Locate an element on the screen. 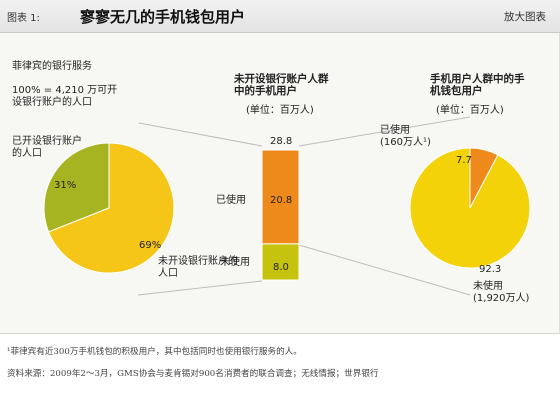 Image resolution: width=560 pixels, height=410 pixels. figure-title: 寥寥无几的手机钱包用户 is located at coordinates (163, 17).